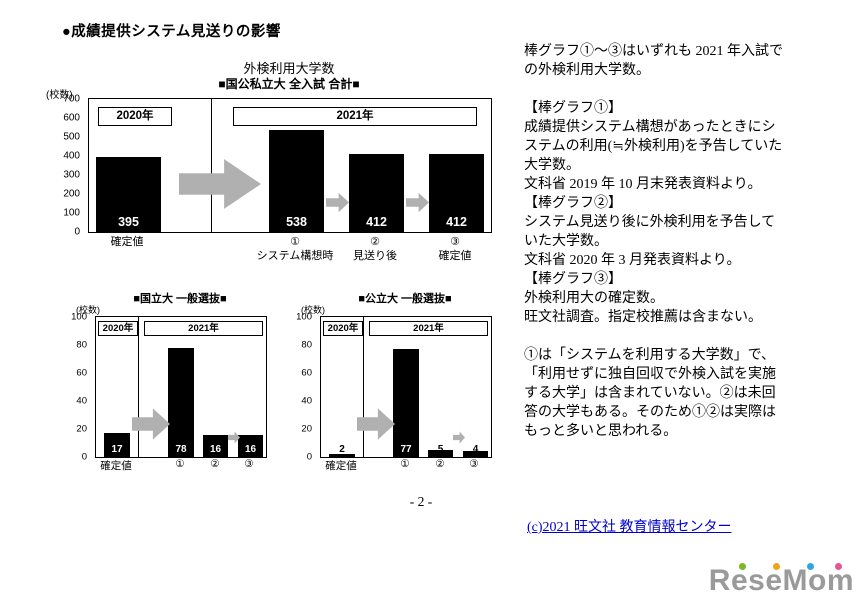 The image size is (868, 607). I want to click on bar-value-label: 2, so click(342, 449).